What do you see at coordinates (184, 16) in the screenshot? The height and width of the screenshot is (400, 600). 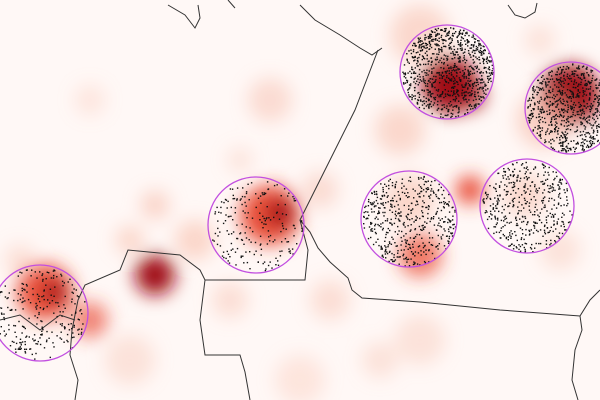 I see `border-line` at bounding box center [184, 16].